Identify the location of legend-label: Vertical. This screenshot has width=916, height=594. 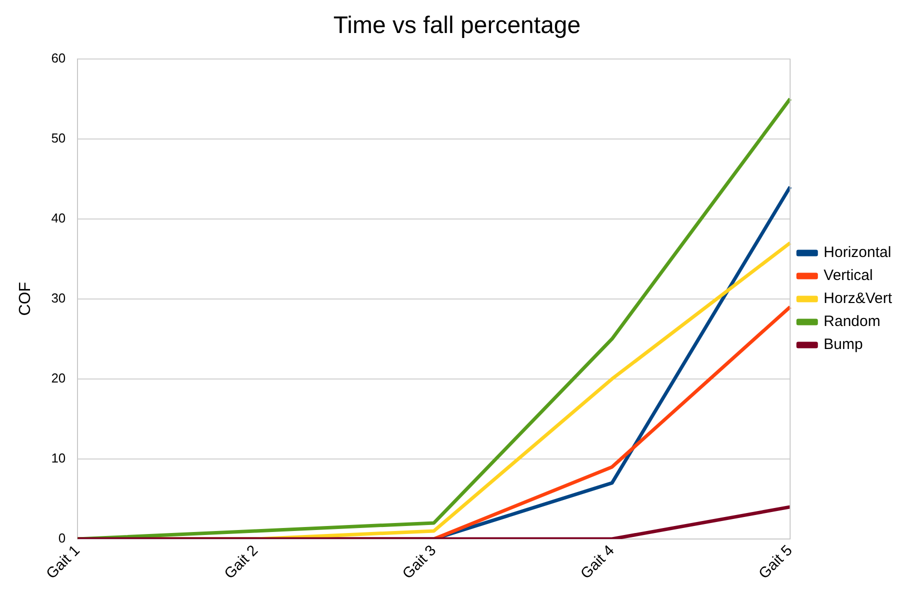
(848, 275).